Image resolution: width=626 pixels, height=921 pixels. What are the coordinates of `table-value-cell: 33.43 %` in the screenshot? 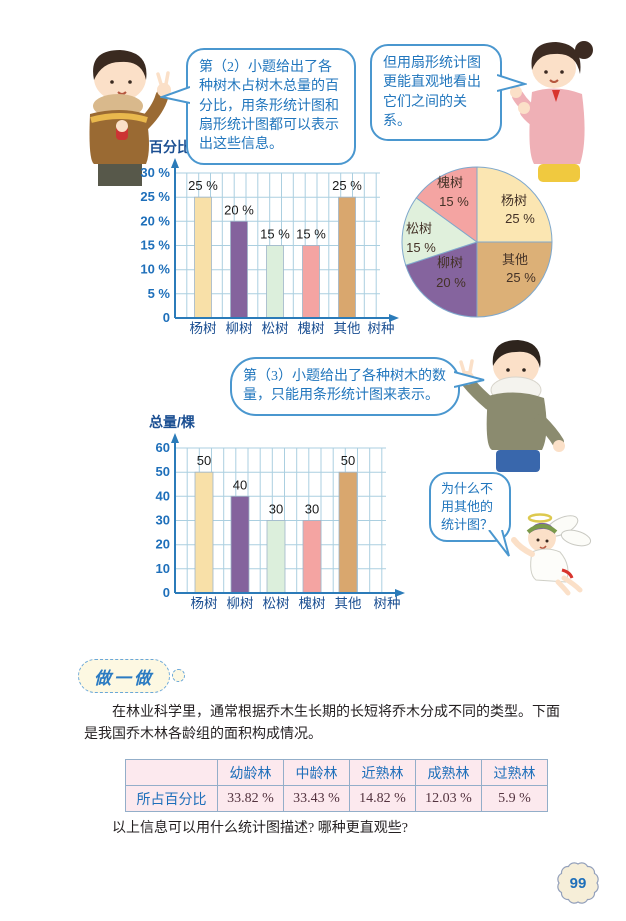 It's located at (316, 798).